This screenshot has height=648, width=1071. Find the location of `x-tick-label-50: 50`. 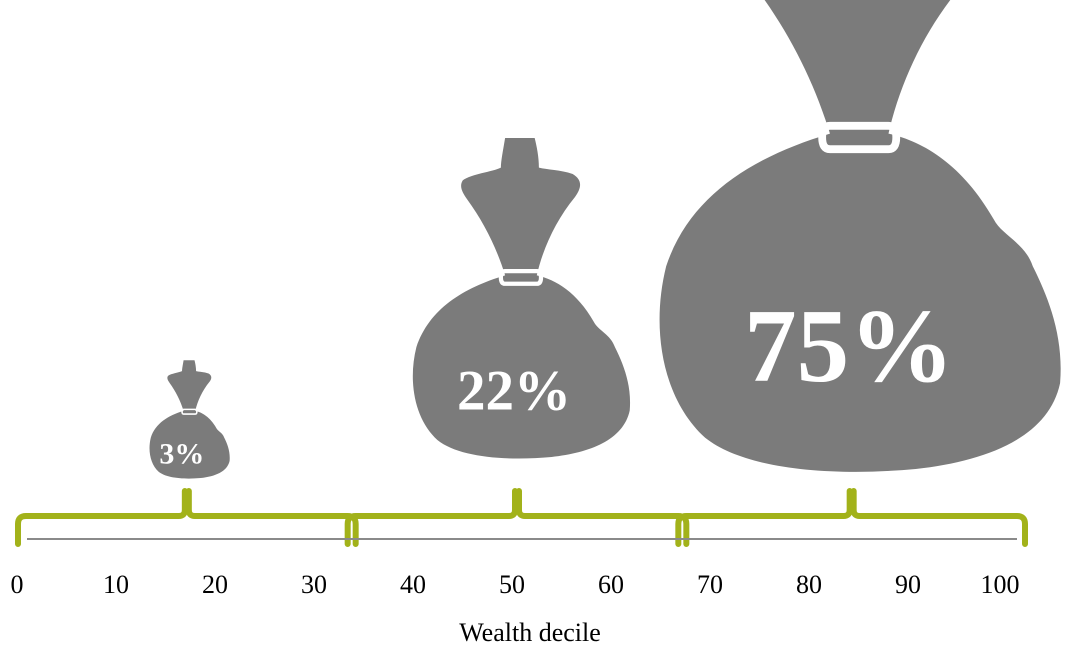

x-tick-label-50: 50 is located at coordinates (512, 584).